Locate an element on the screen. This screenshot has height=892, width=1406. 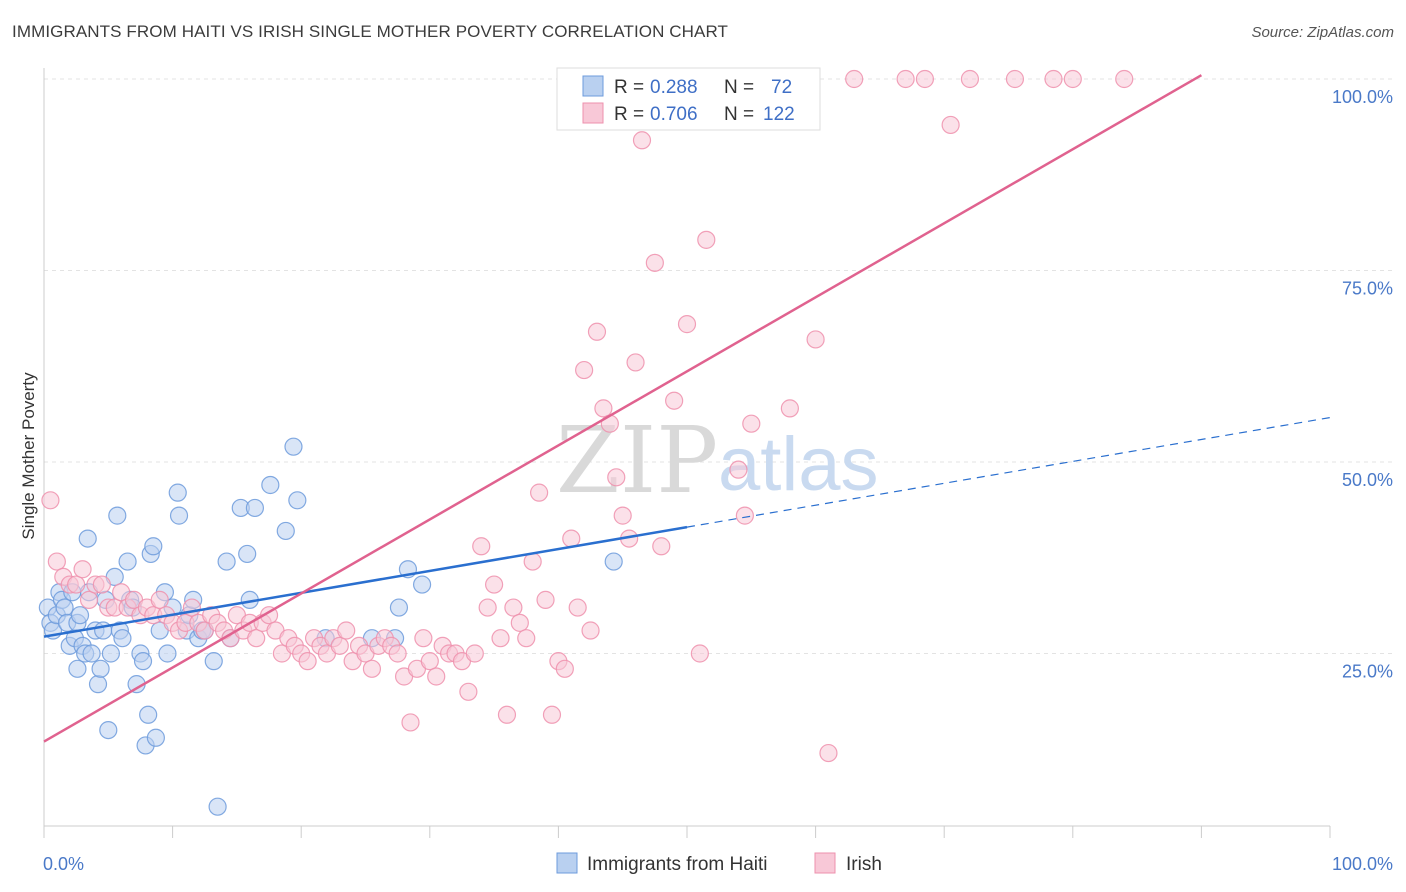
series-legend-swatch-haiti is located at coordinates (567, 863).